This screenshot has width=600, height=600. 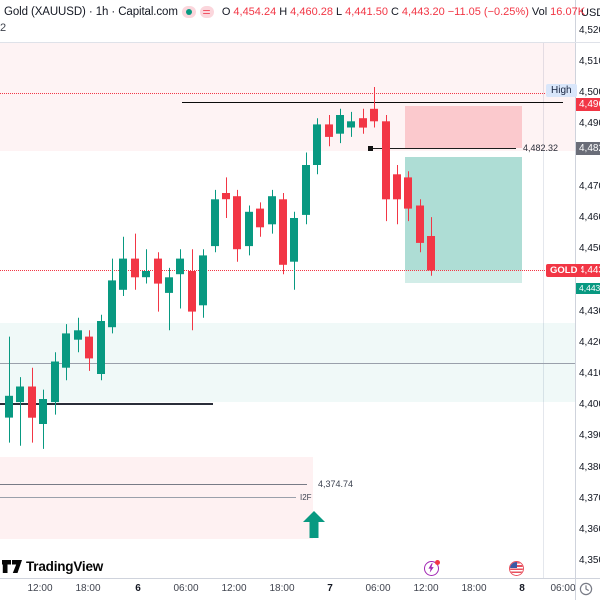 What do you see at coordinates (394, 12) in the screenshot?
I see `close-label: C` at bounding box center [394, 12].